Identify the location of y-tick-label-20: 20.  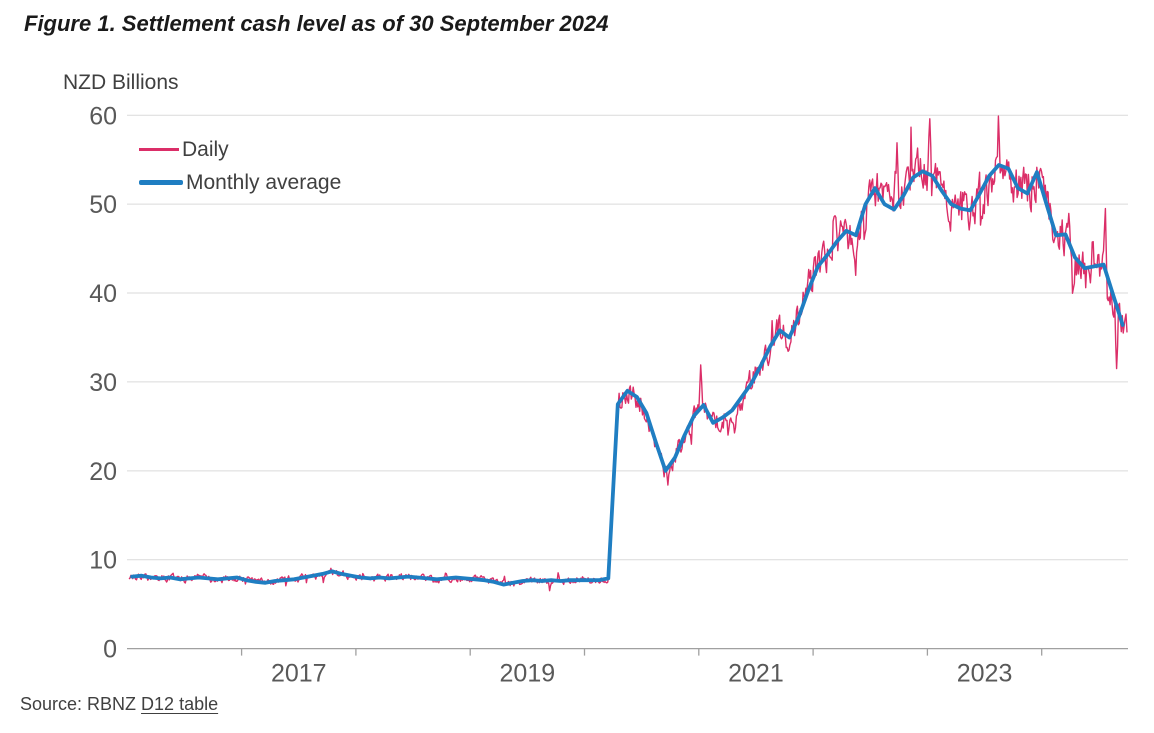
(103, 472).